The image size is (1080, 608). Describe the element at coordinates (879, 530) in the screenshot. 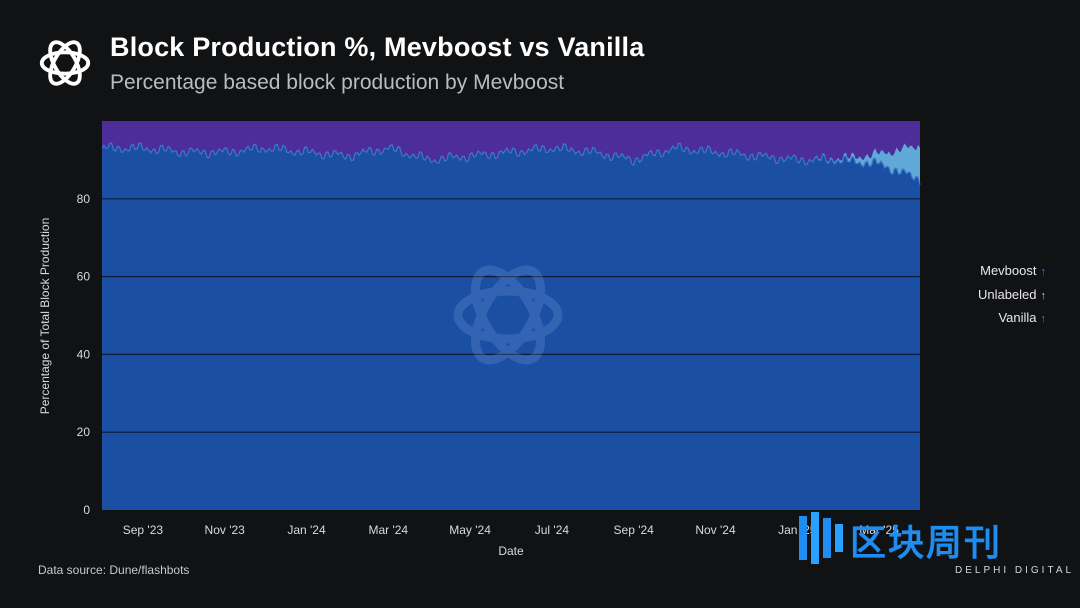

I see `x-tick-label: Mar '25` at that location.